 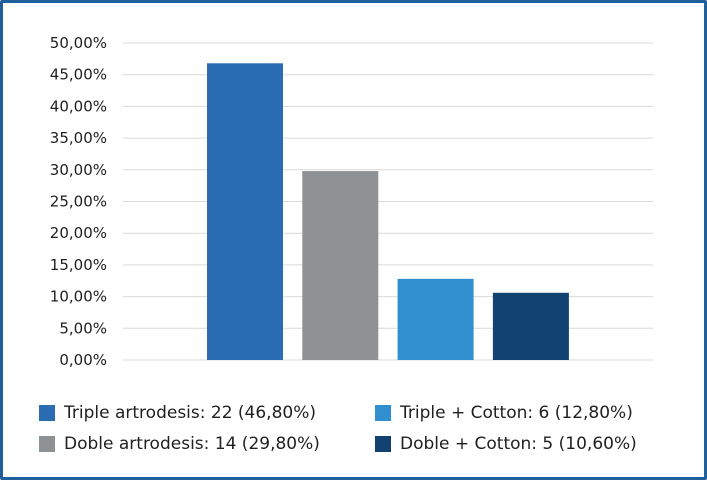 What do you see at coordinates (83, 360) in the screenshot?
I see `y-tick-label: 0,00%` at bounding box center [83, 360].